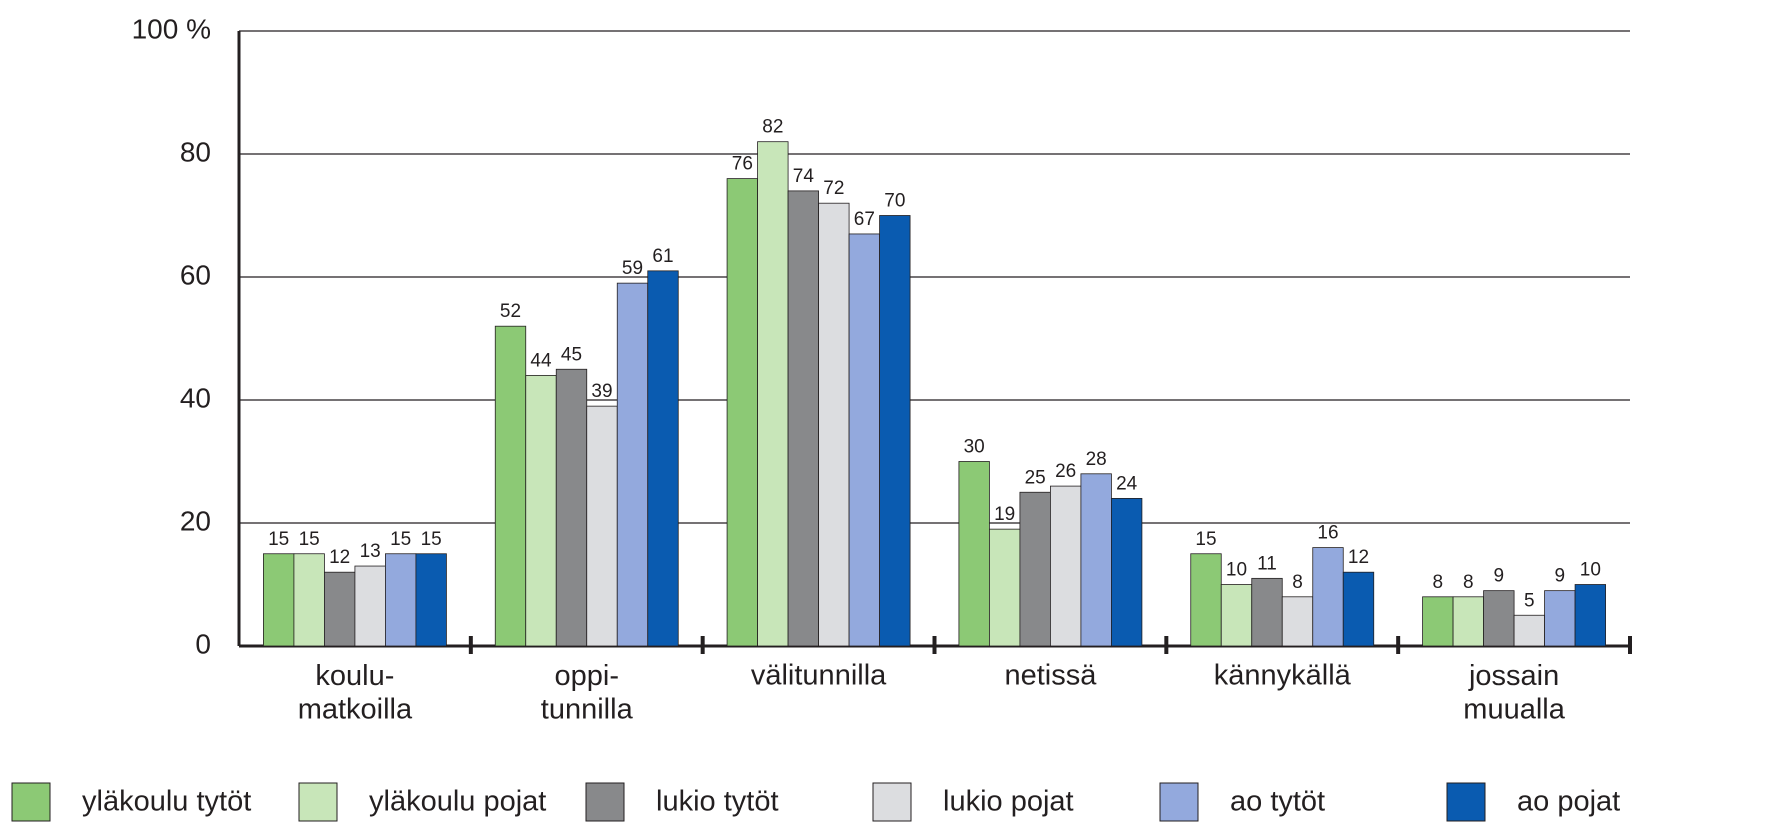 The height and width of the screenshot is (827, 1785). What do you see at coordinates (864, 219) in the screenshot?
I see `value-label: 67` at bounding box center [864, 219].